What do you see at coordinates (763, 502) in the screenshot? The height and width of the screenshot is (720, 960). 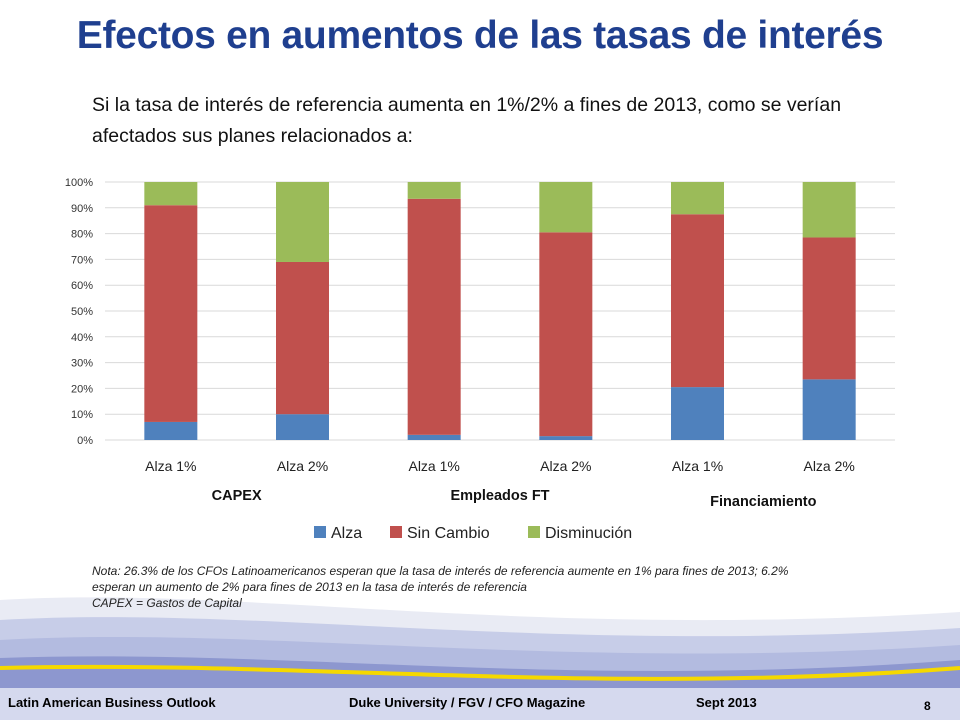 I see `group-label: Financiamiento` at bounding box center [763, 502].